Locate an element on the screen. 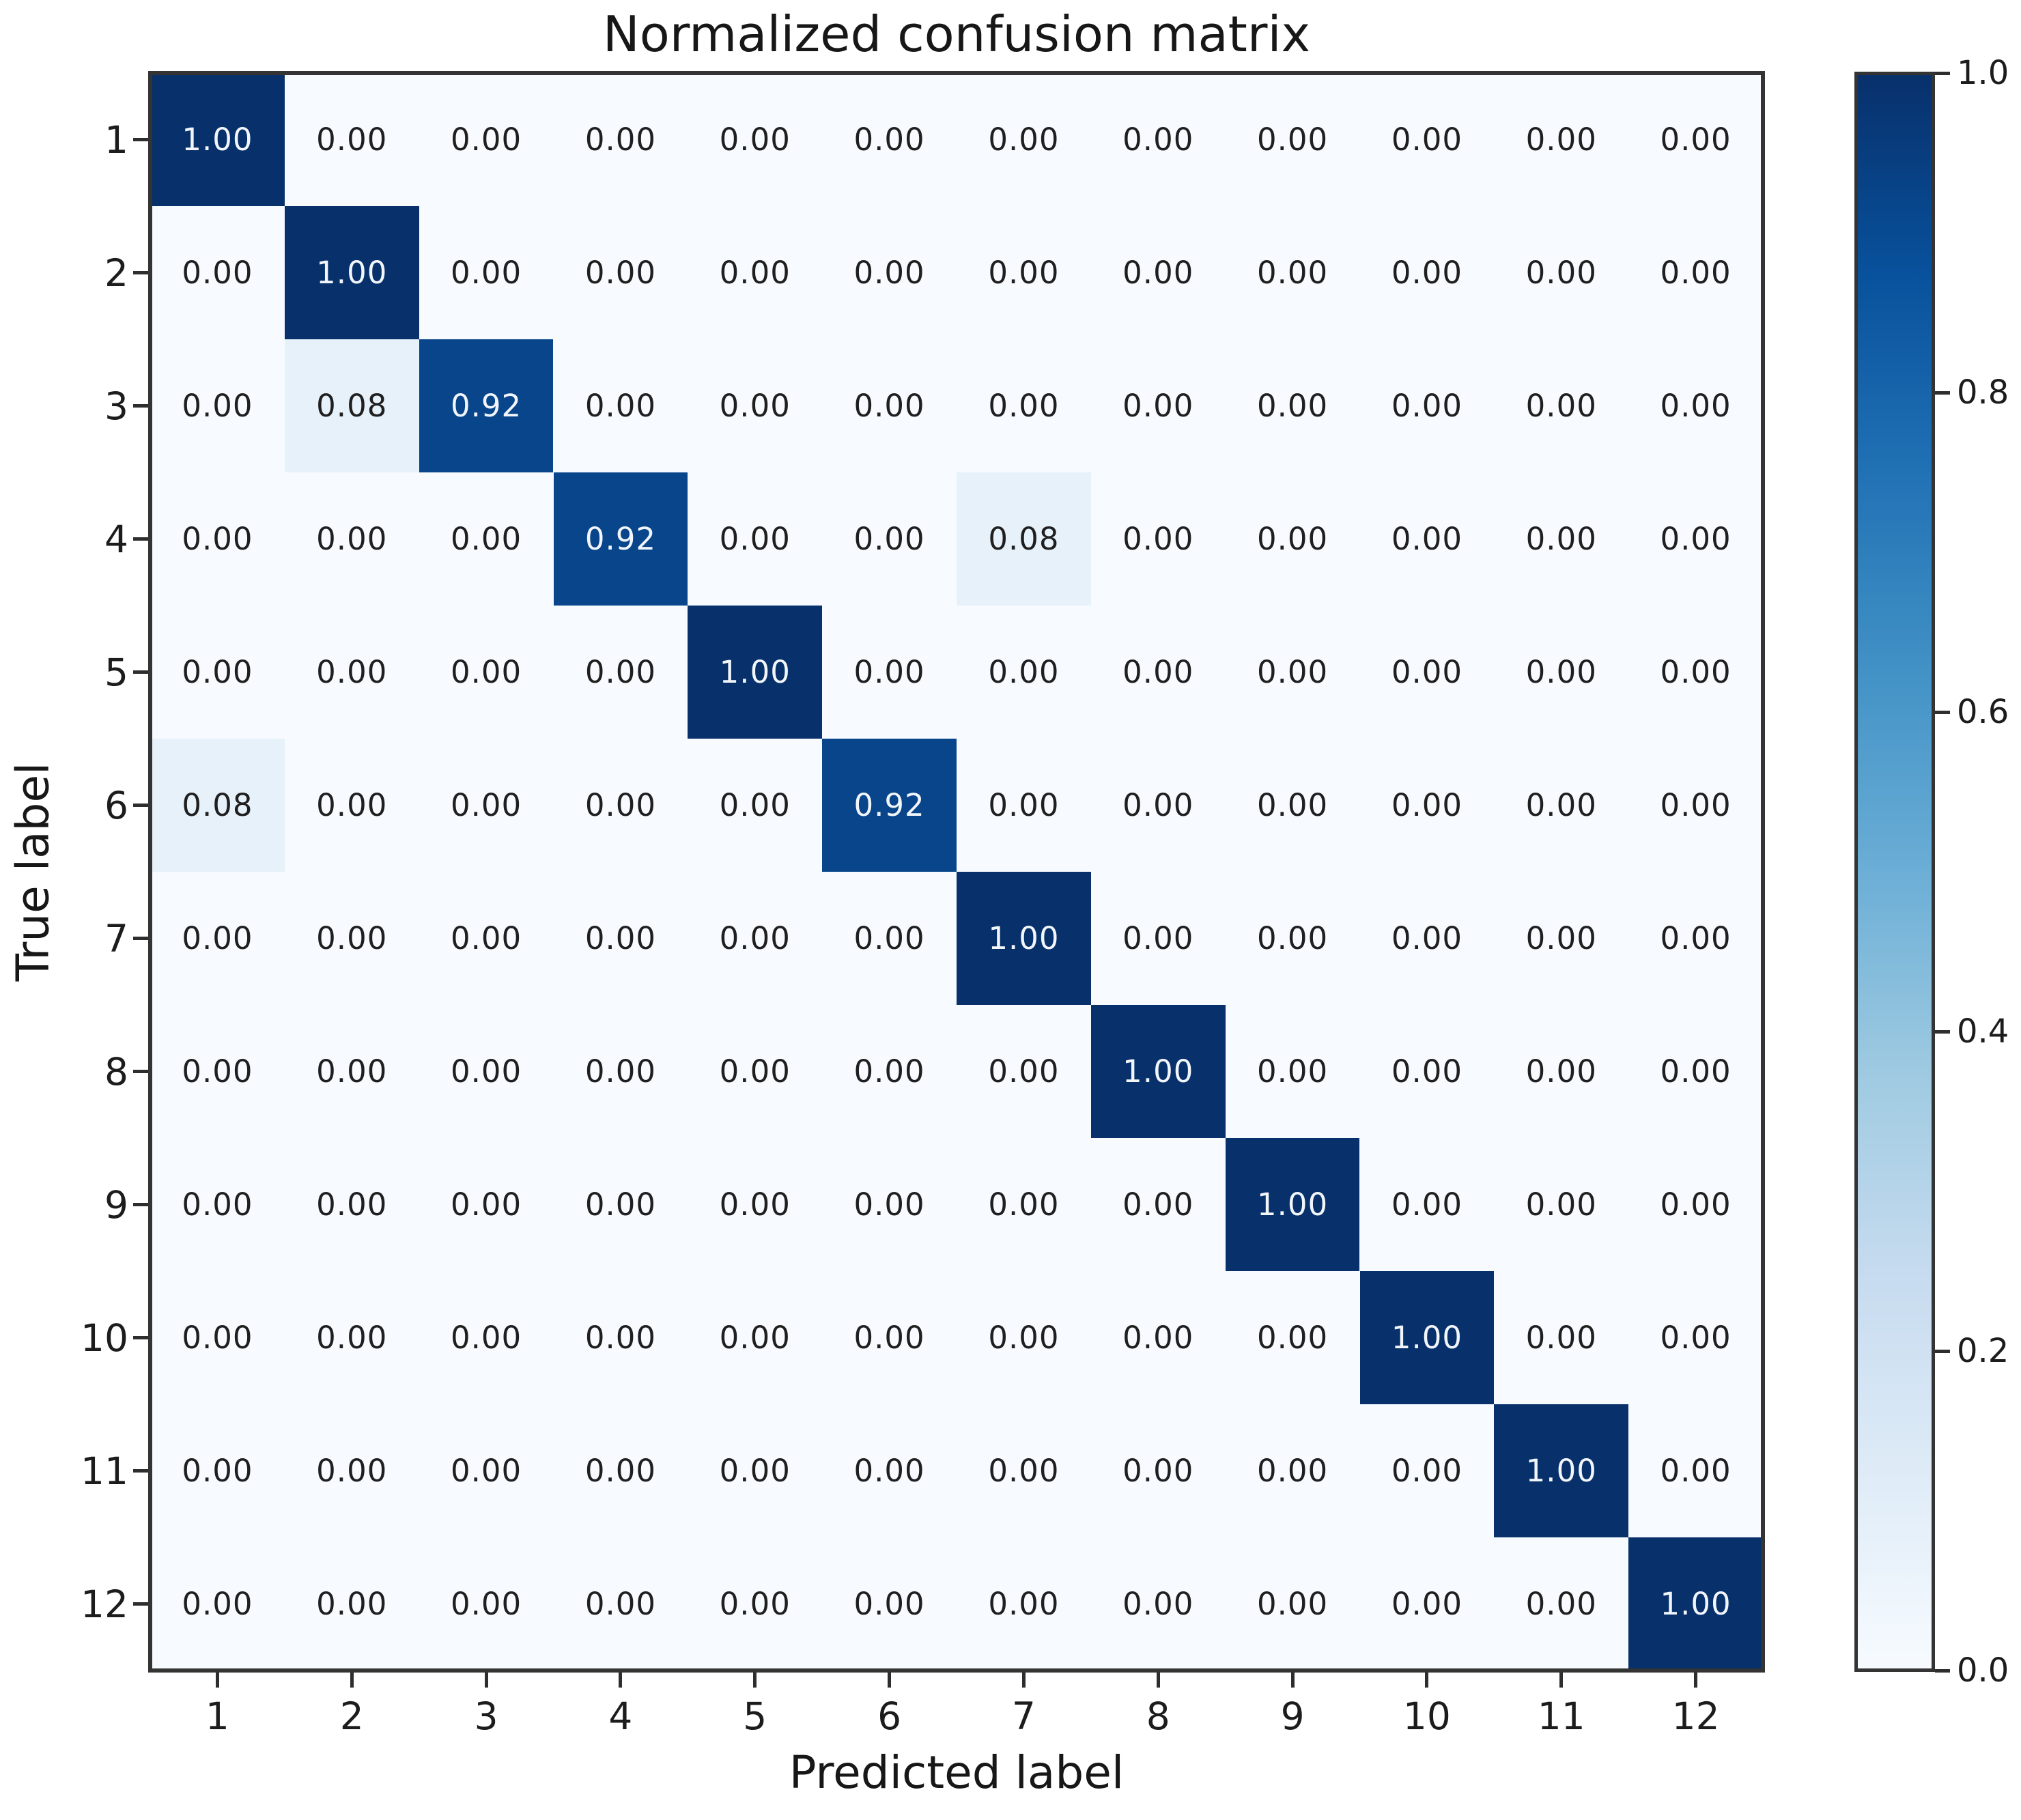 The height and width of the screenshot is (1820, 2021). x-tick-label: 10 is located at coordinates (1426, 1716).